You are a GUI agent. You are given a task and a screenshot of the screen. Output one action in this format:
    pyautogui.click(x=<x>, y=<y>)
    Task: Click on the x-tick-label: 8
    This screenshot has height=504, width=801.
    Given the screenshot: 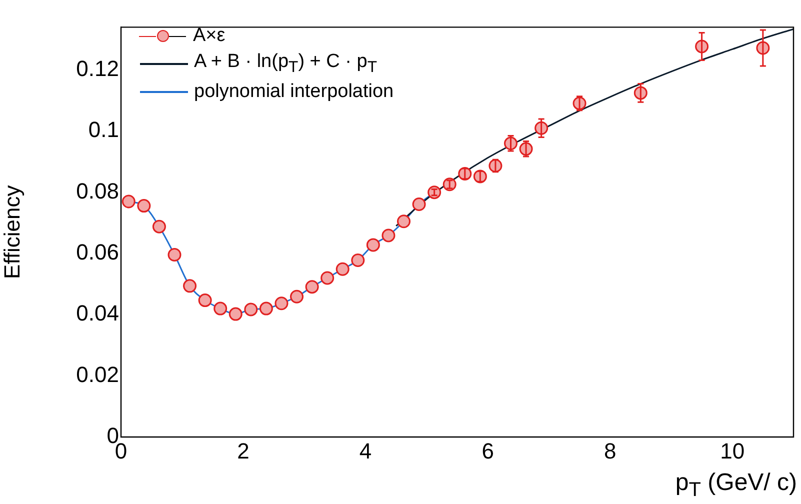 What is the action you would take?
    pyautogui.click(x=610, y=451)
    